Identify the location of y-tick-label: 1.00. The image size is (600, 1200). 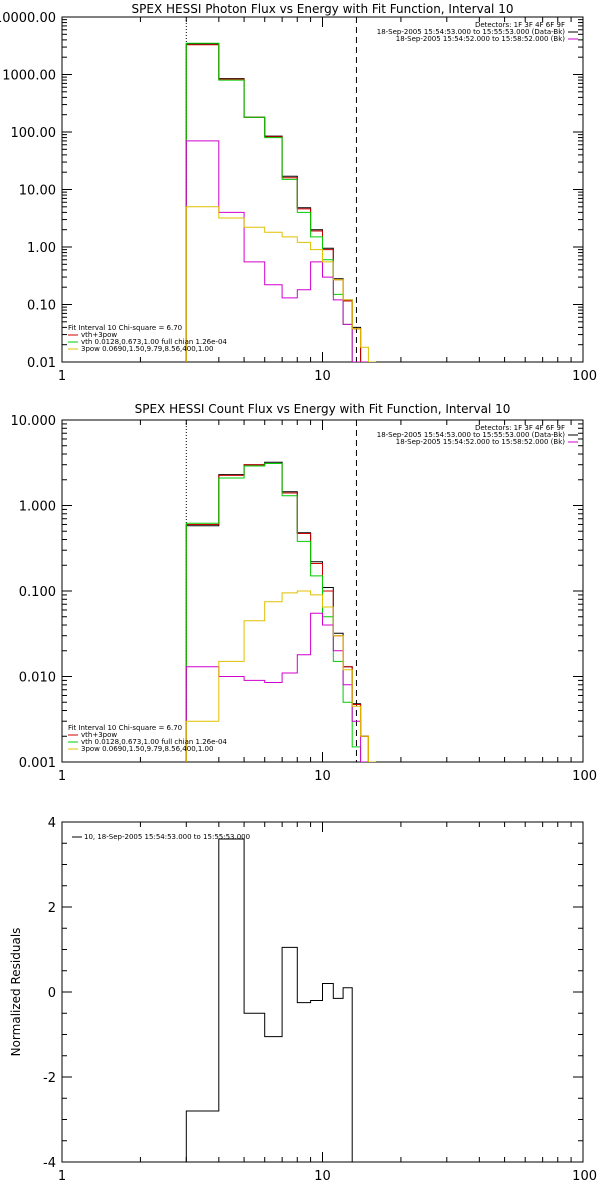
(41, 248).